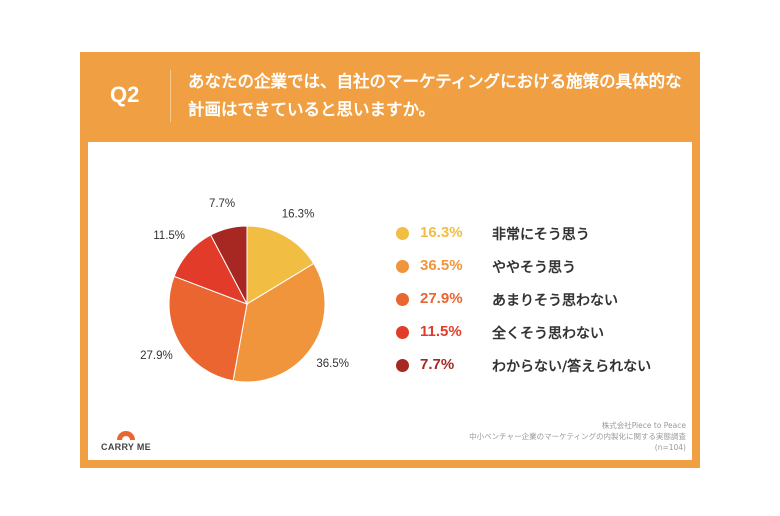 This screenshot has width=780, height=516. I want to click on legend-percent: 11.5%, so click(441, 331).